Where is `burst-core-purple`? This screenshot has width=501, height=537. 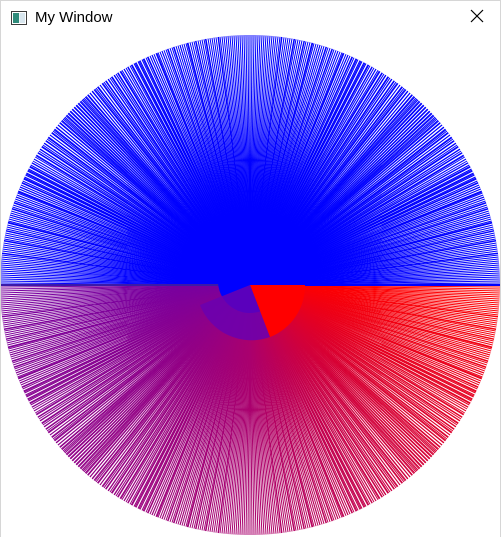
burst-core-purple is located at coordinates (235, 313).